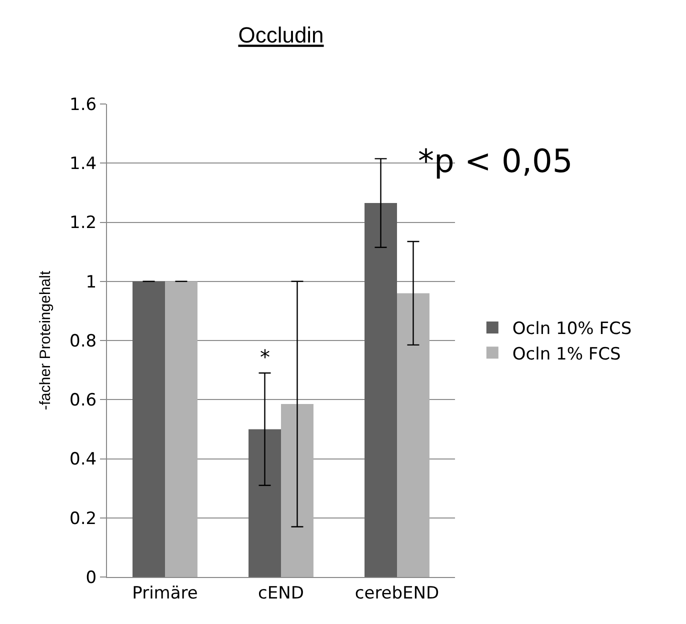  What do you see at coordinates (83, 341) in the screenshot?
I see `y-tick-label: 0.8` at bounding box center [83, 341].